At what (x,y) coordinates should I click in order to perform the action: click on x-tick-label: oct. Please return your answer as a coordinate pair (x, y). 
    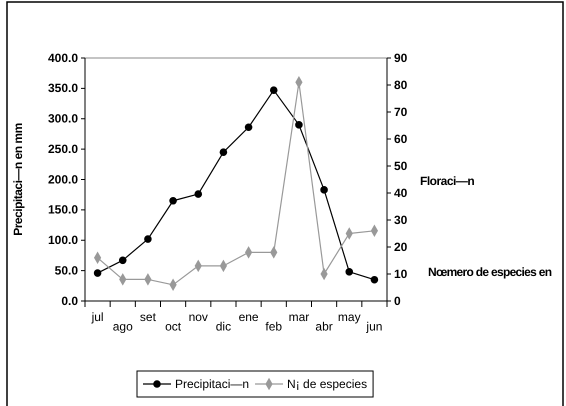
    Looking at the image, I should click on (173, 326).